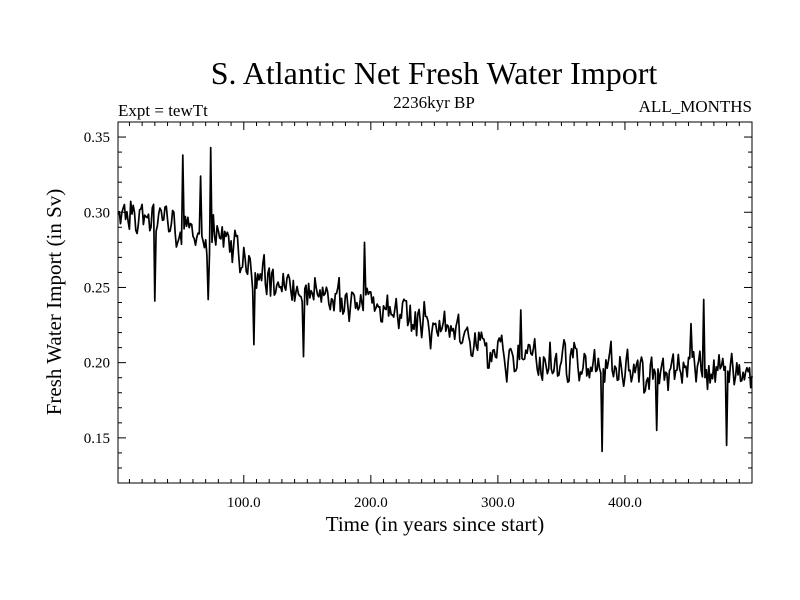 The width and height of the screenshot is (800, 600). What do you see at coordinates (371, 503) in the screenshot?
I see `x-tick-label: 200.0` at bounding box center [371, 503].